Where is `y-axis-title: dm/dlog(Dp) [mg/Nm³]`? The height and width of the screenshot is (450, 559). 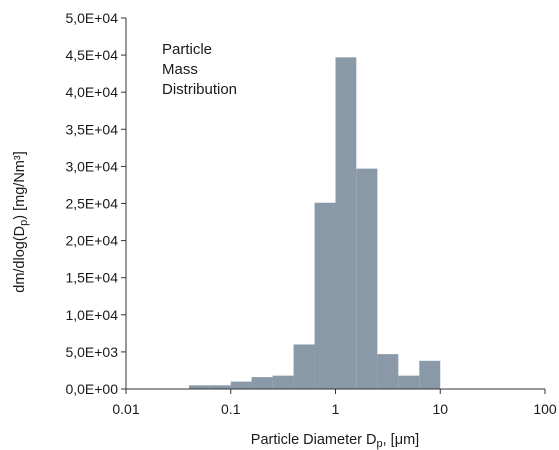 y-axis-title: dm/dlog(Dp) [mg/Nm³] is located at coordinates (21, 221).